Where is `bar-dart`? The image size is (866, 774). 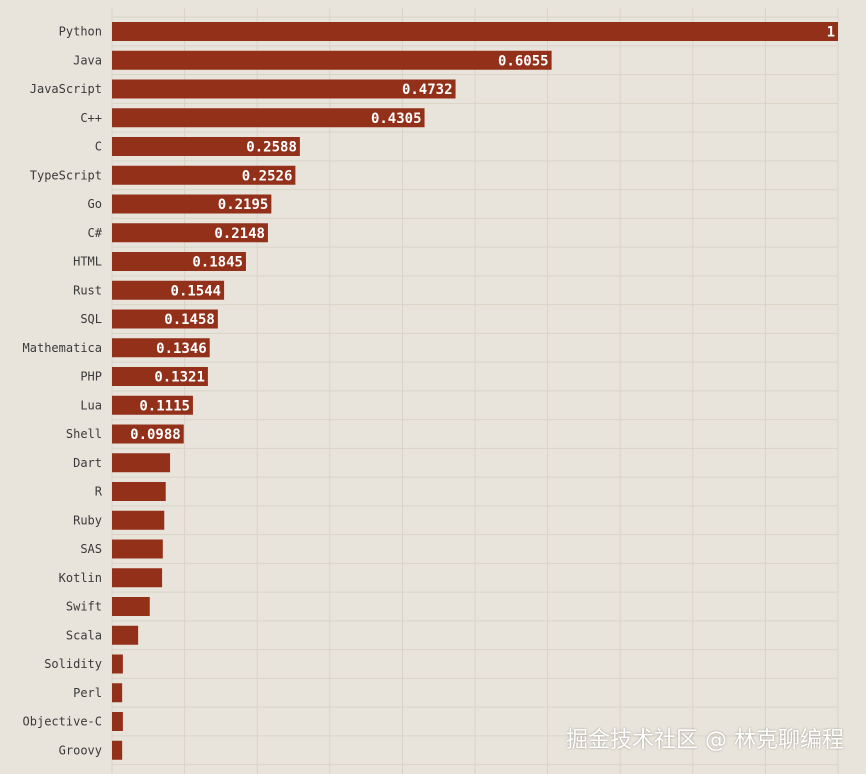 bar-dart is located at coordinates (141, 463).